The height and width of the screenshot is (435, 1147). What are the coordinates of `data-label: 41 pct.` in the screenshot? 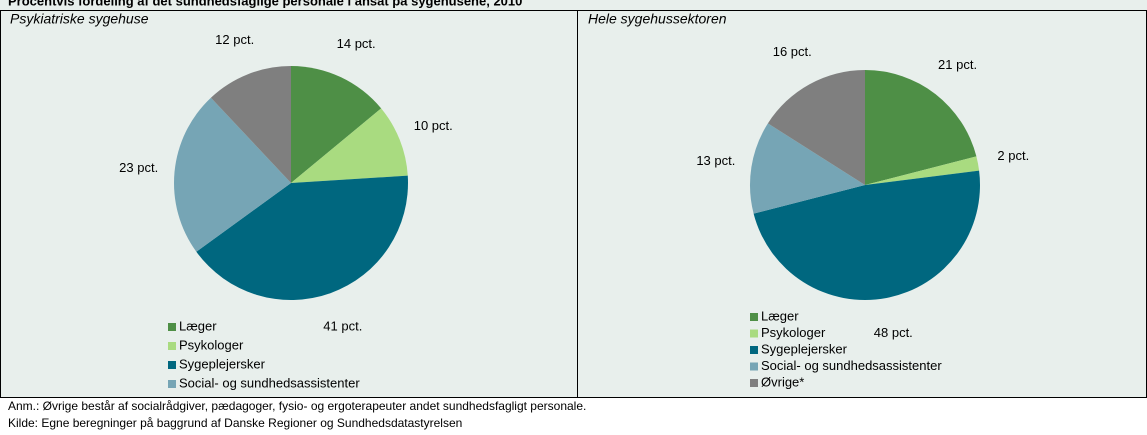 It's located at (342, 325).